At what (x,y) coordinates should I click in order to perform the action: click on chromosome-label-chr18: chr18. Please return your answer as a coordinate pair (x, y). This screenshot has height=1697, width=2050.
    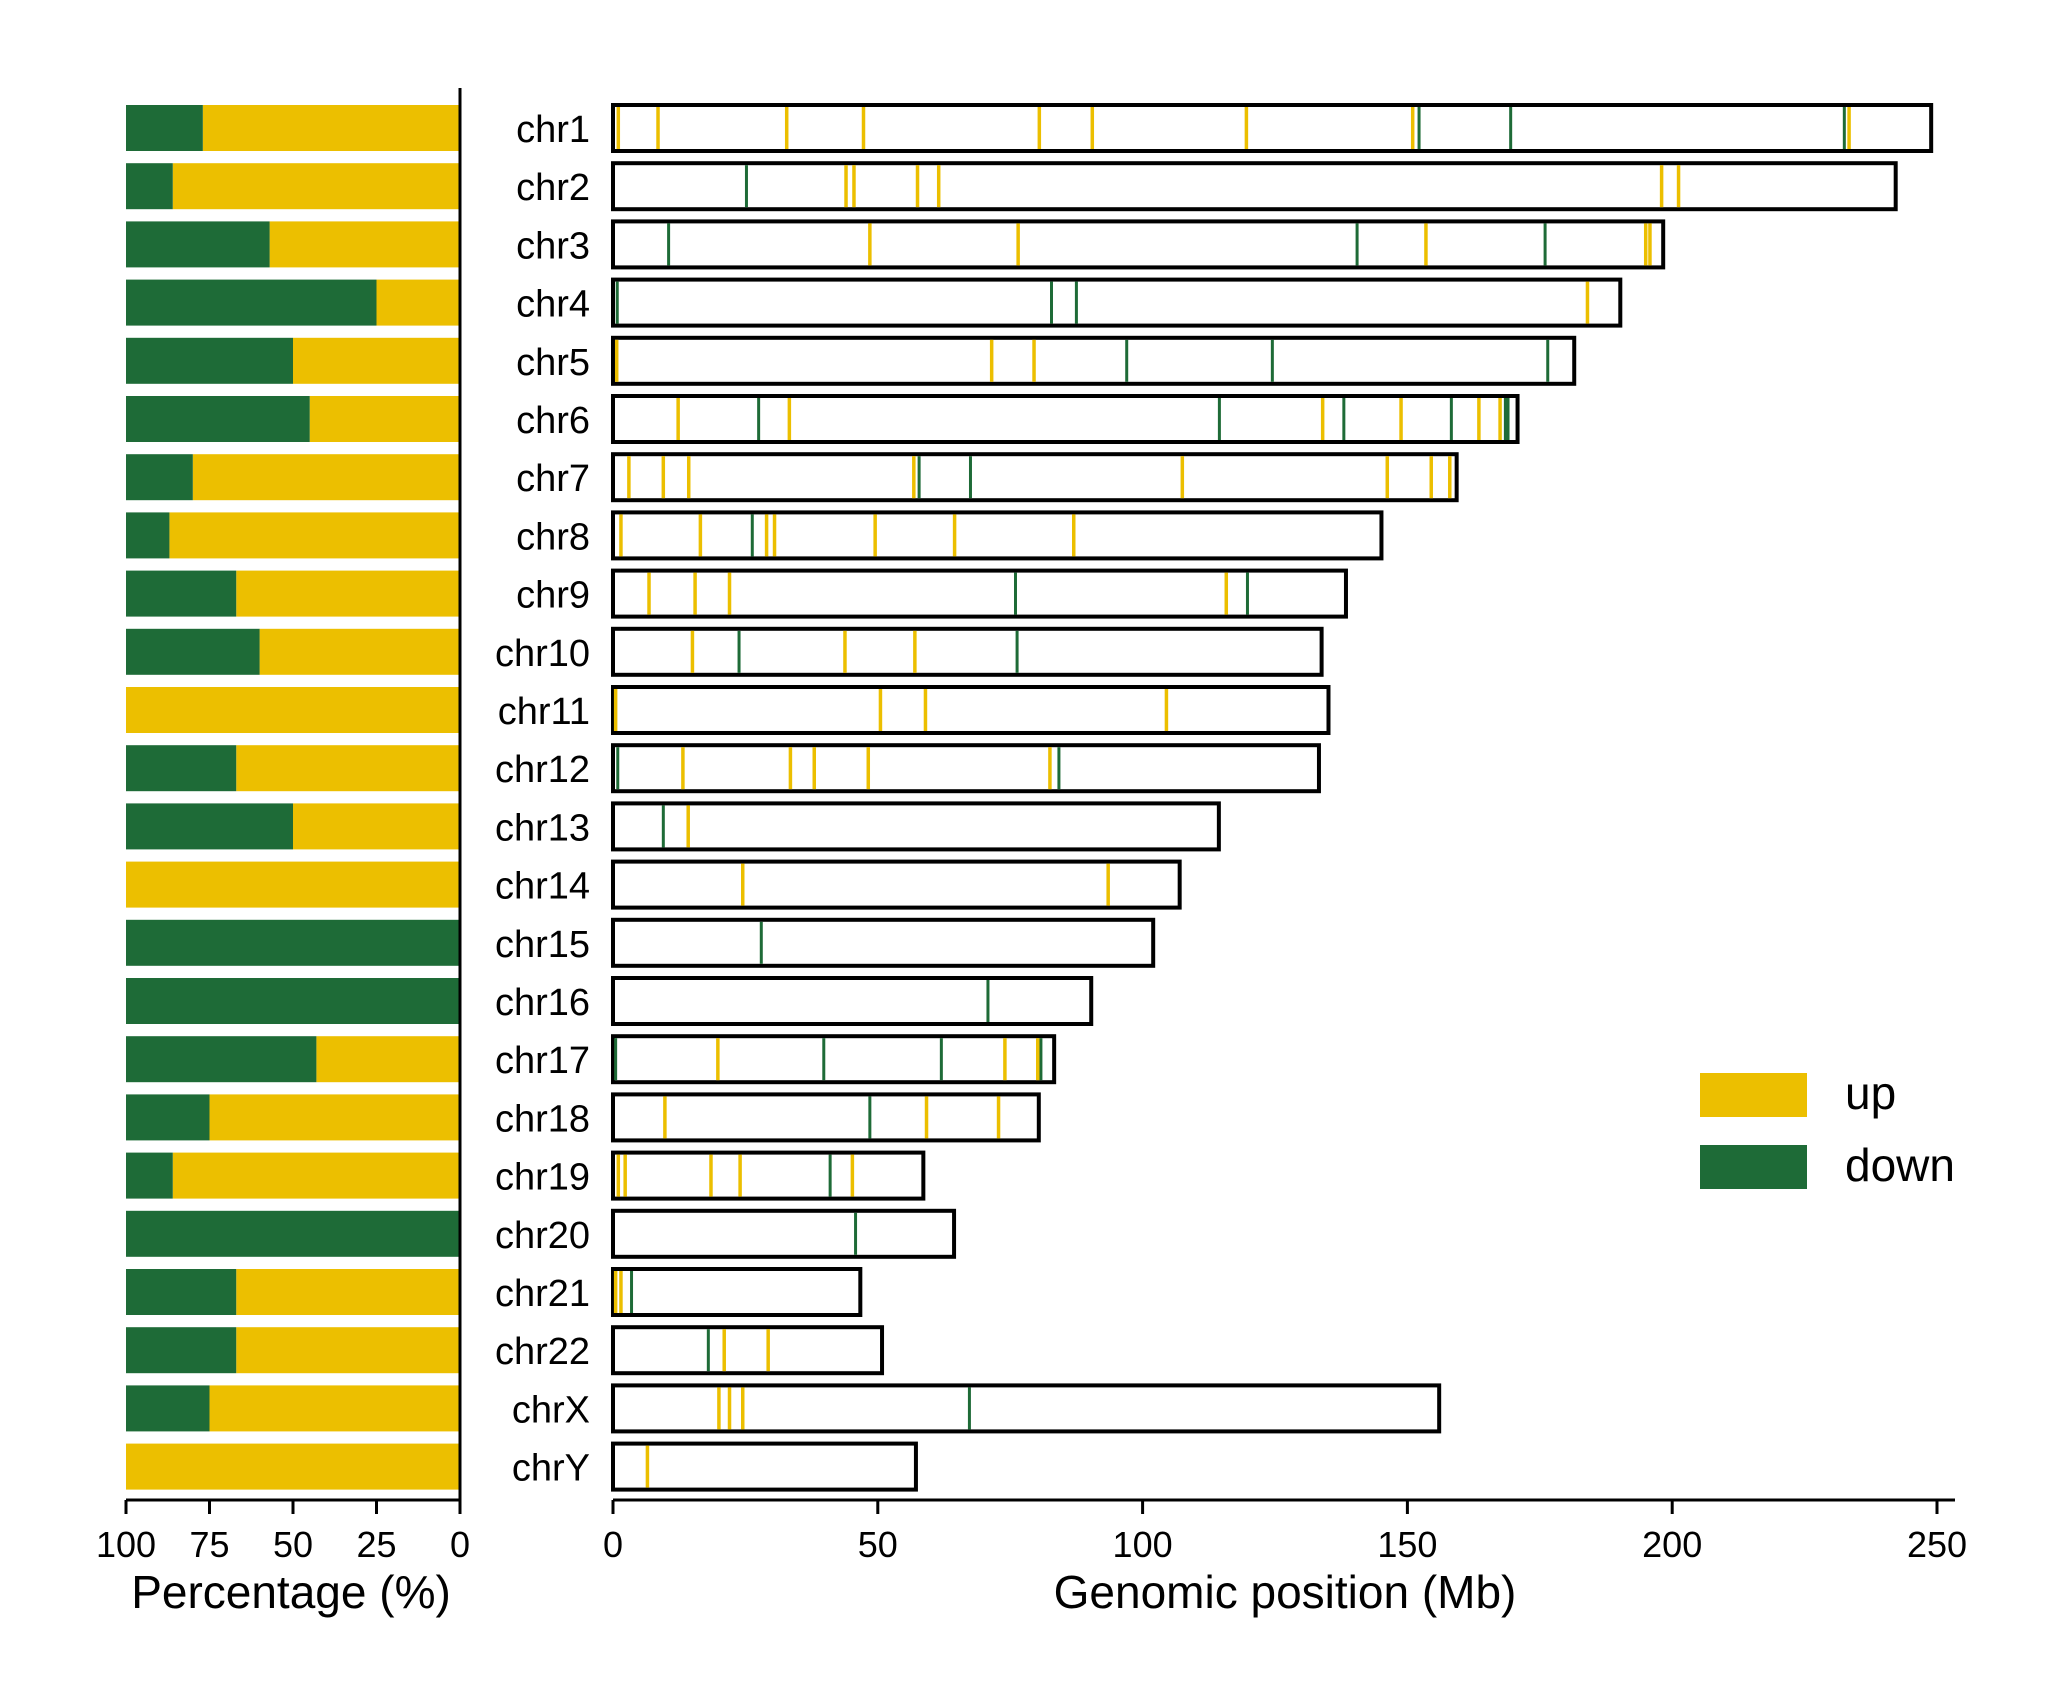
    Looking at the image, I should click on (542, 1119).